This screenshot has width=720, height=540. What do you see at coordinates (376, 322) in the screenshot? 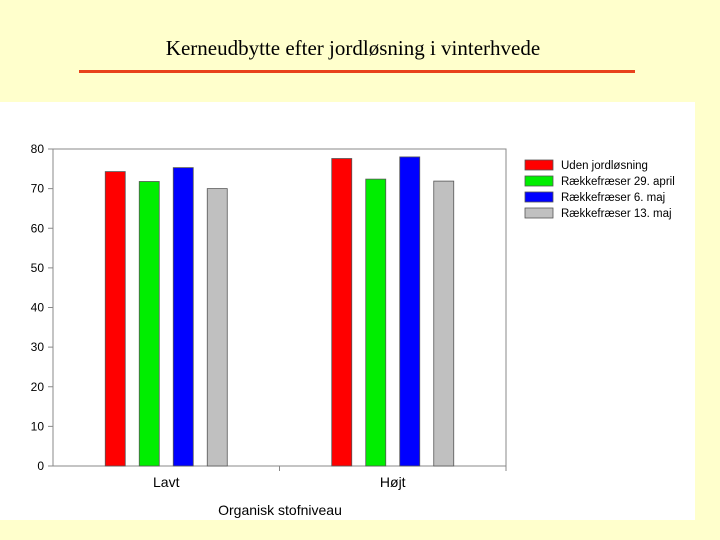
I see `bar-højt-series-2` at bounding box center [376, 322].